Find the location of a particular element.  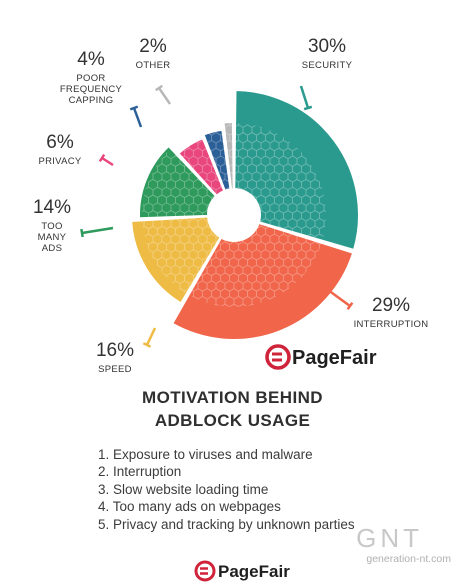

slice-percent-label: 30% is located at coordinates (327, 46).